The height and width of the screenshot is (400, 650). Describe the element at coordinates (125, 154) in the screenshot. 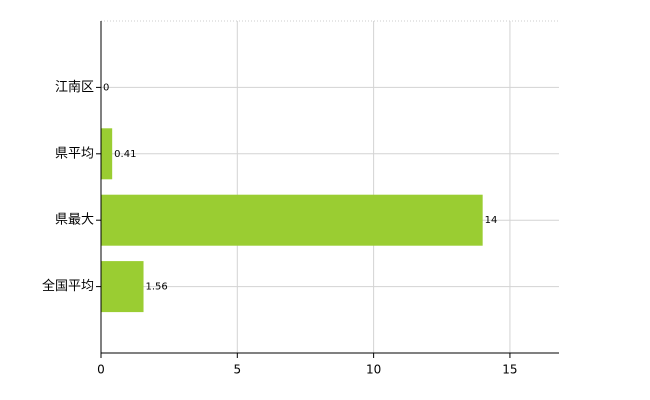

I see `value-label: 0.41` at that location.